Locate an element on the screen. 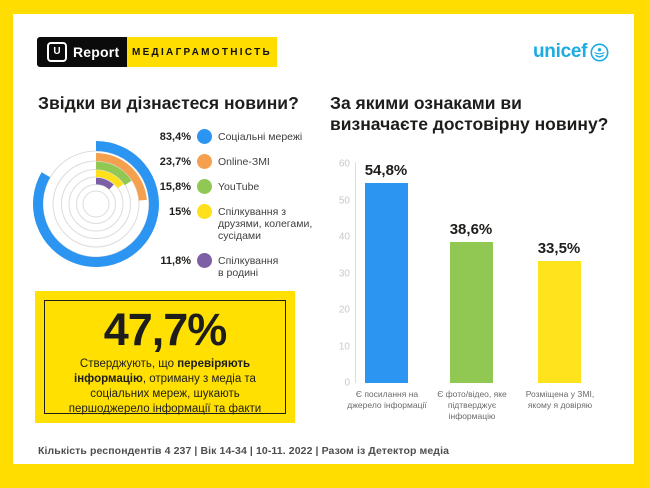  y-tick-label: 0 is located at coordinates (347, 383).